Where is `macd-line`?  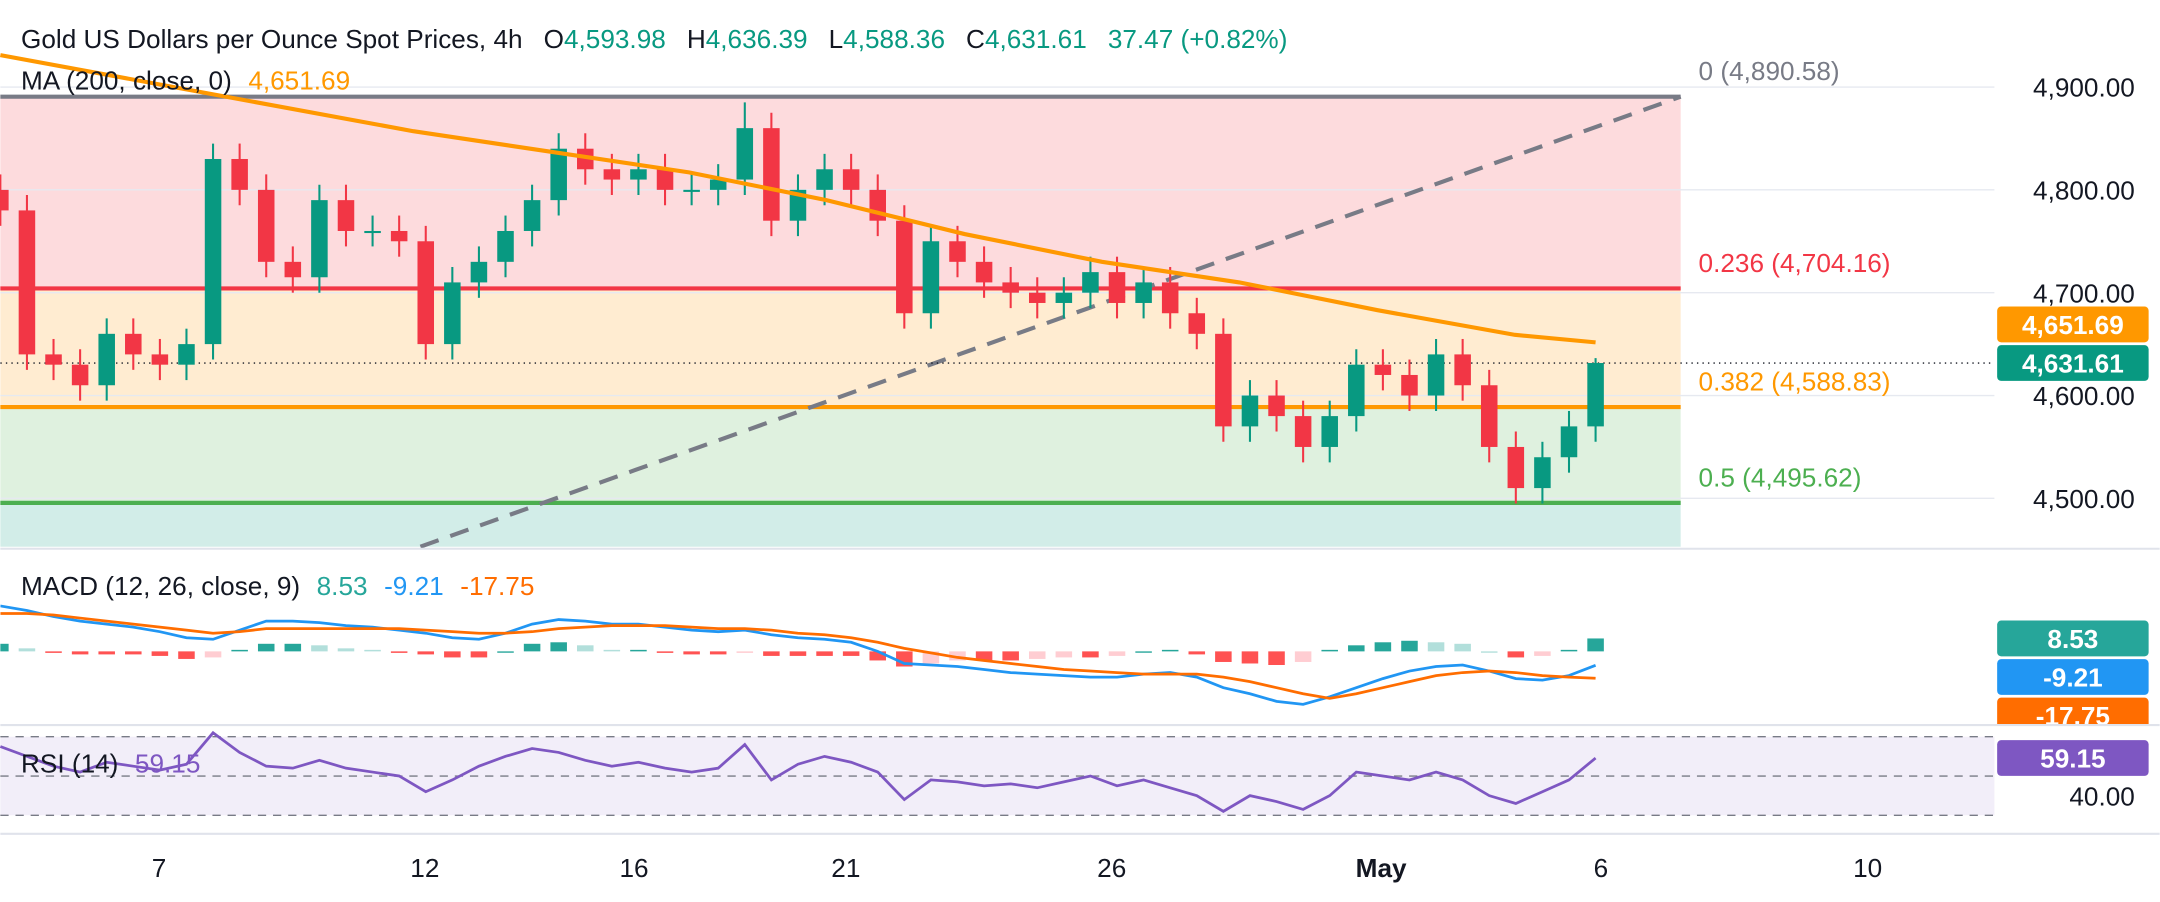
macd-line is located at coordinates (798, 655).